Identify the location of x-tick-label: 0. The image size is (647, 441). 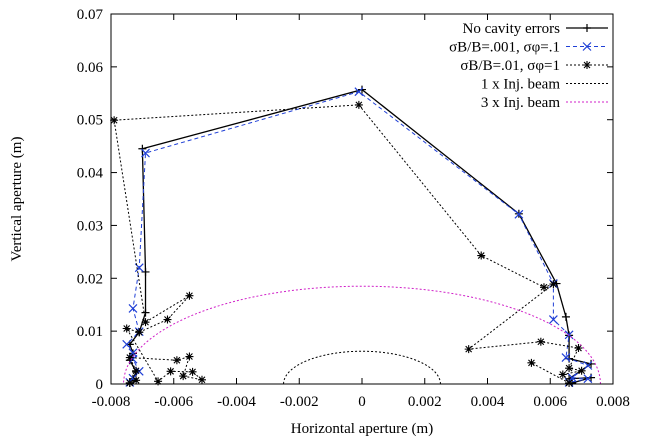
(362, 402).